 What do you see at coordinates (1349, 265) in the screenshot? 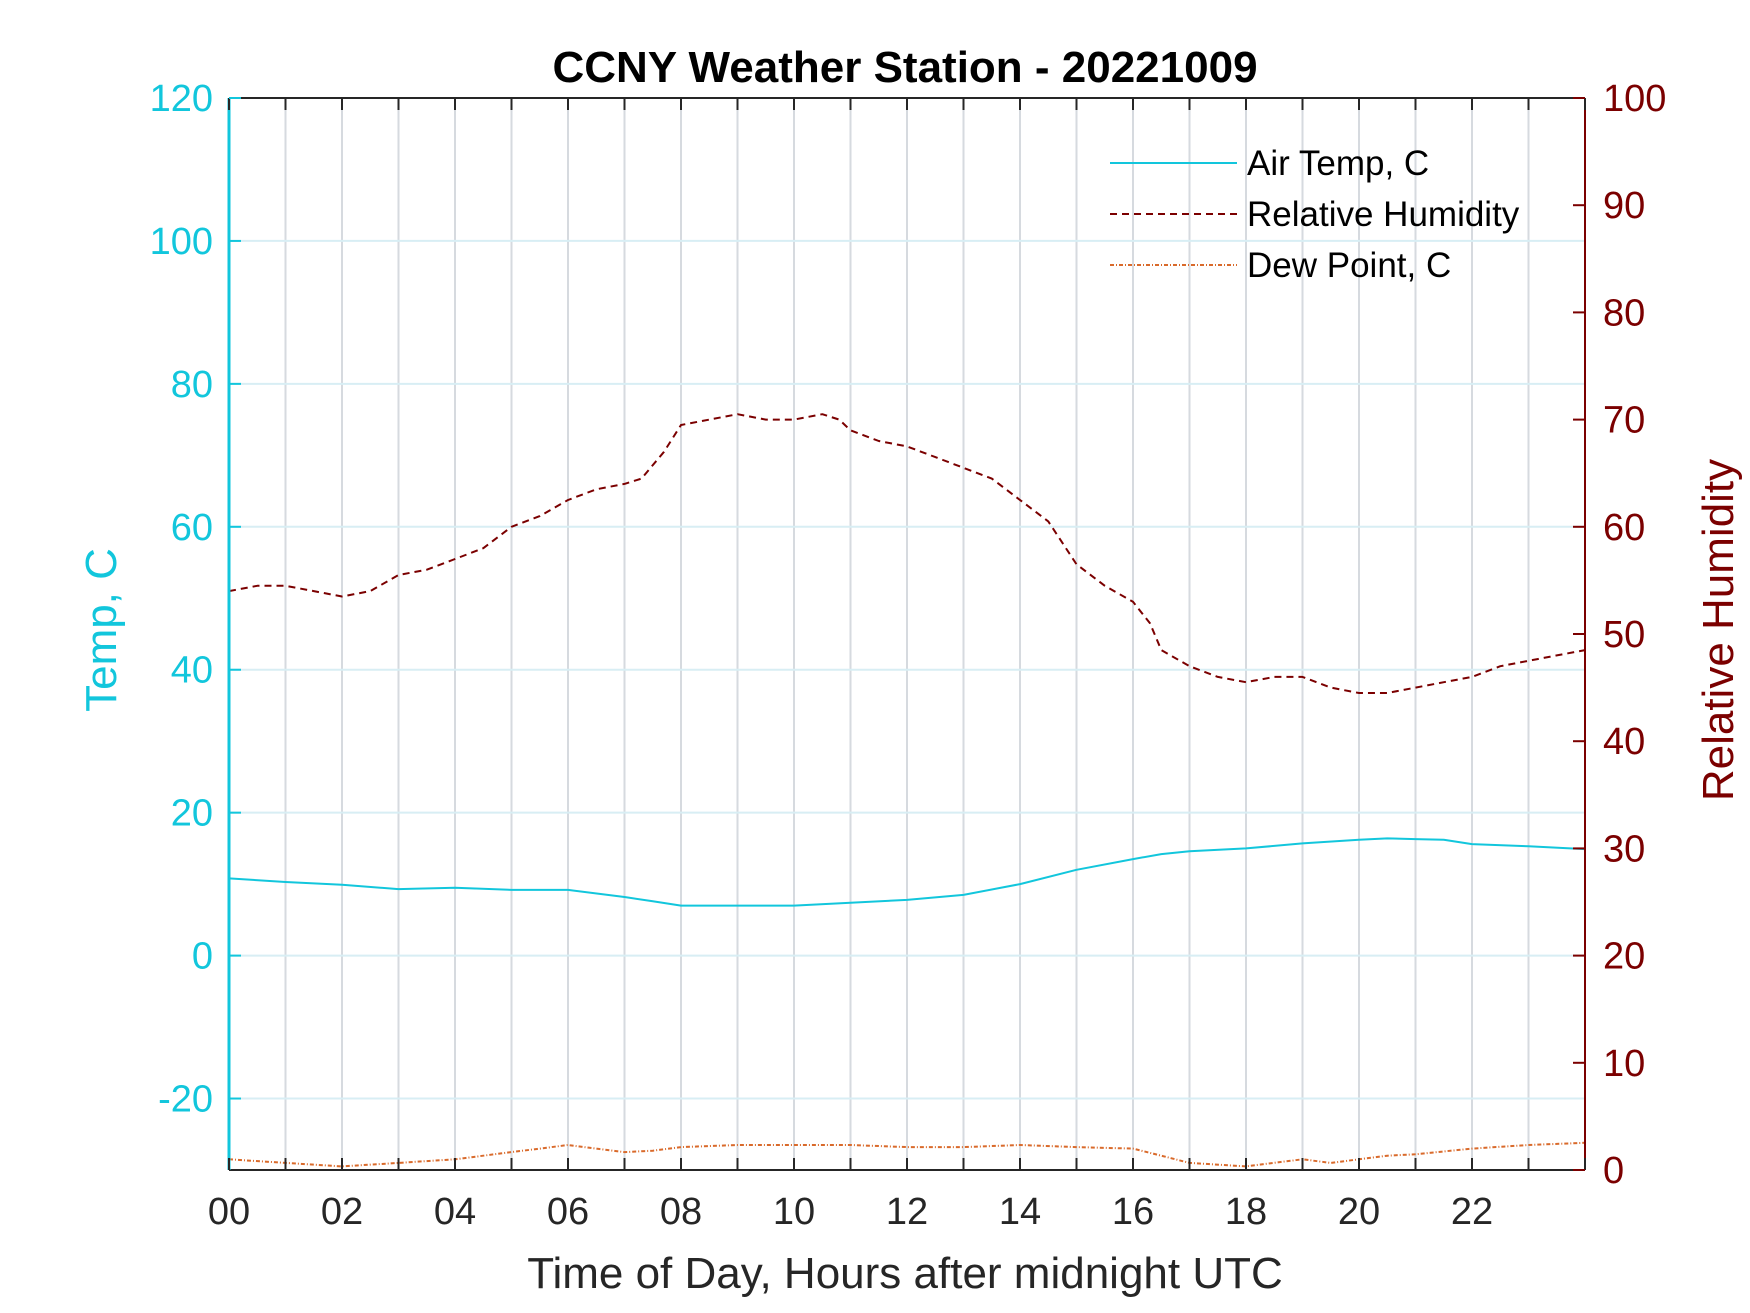
I see `legend-label-2: Dew Point, C` at bounding box center [1349, 265].